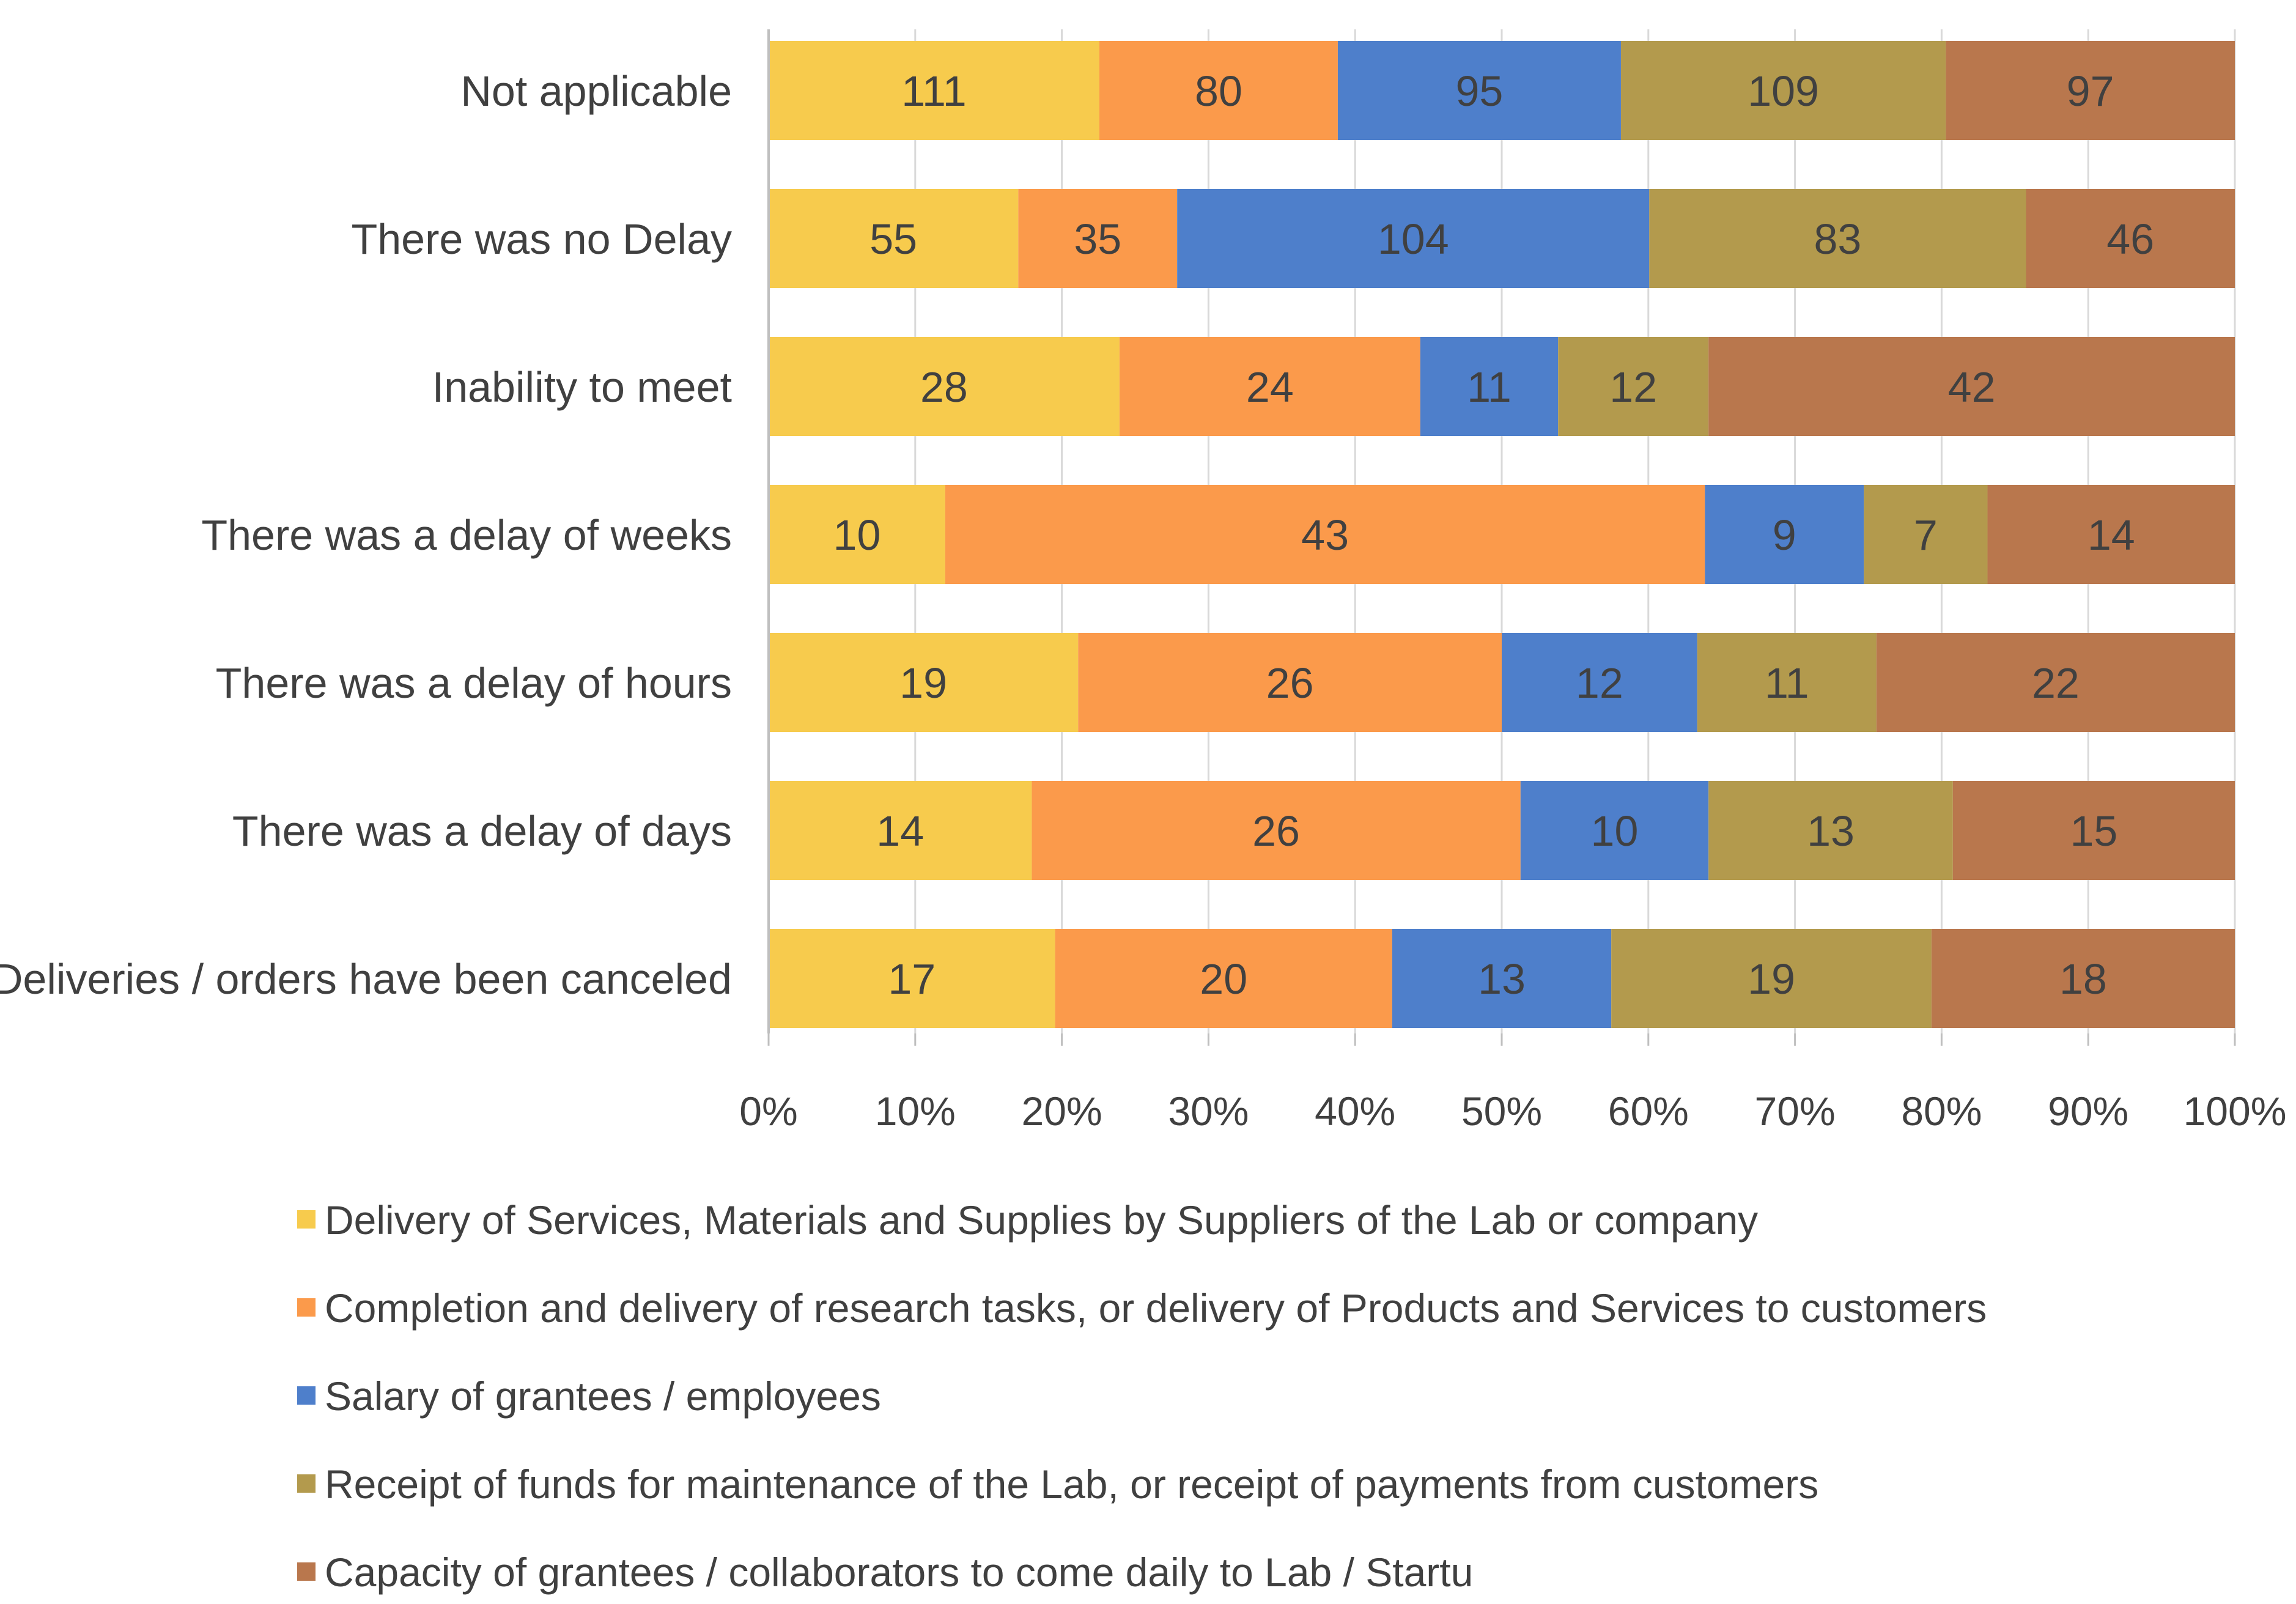  What do you see at coordinates (1355, 1111) in the screenshot?
I see `x-tick-label: 40%` at bounding box center [1355, 1111].